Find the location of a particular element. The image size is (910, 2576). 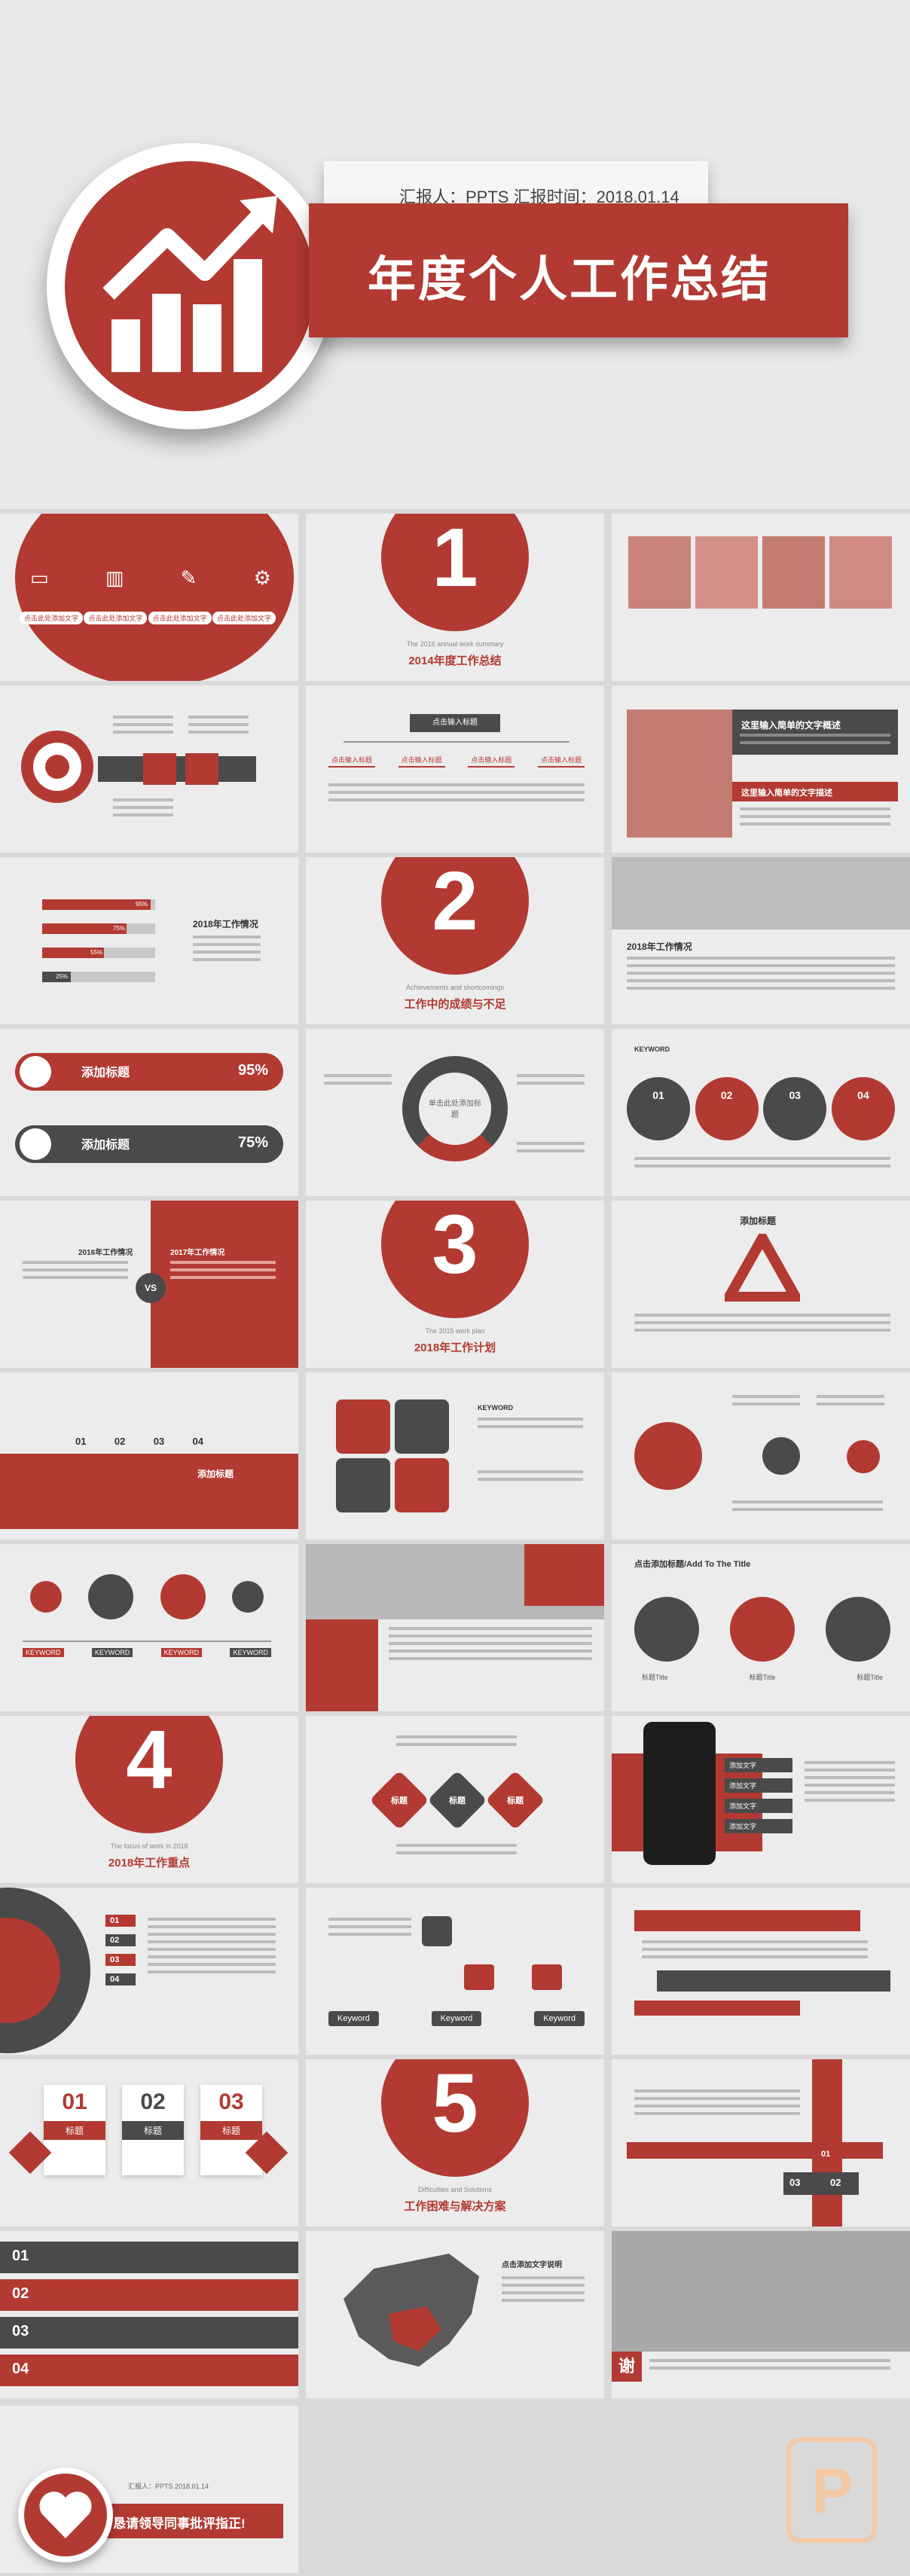

phone-item: 添加文字 is located at coordinates (758, 1786).